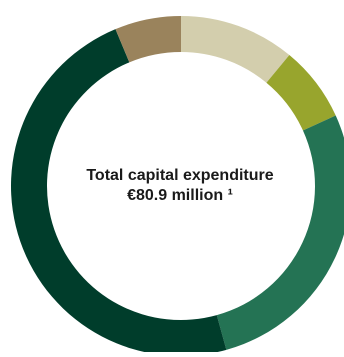 This screenshot has height=357, width=344. I want to click on chart-center-value: €80.9 million ¹, so click(180, 195).